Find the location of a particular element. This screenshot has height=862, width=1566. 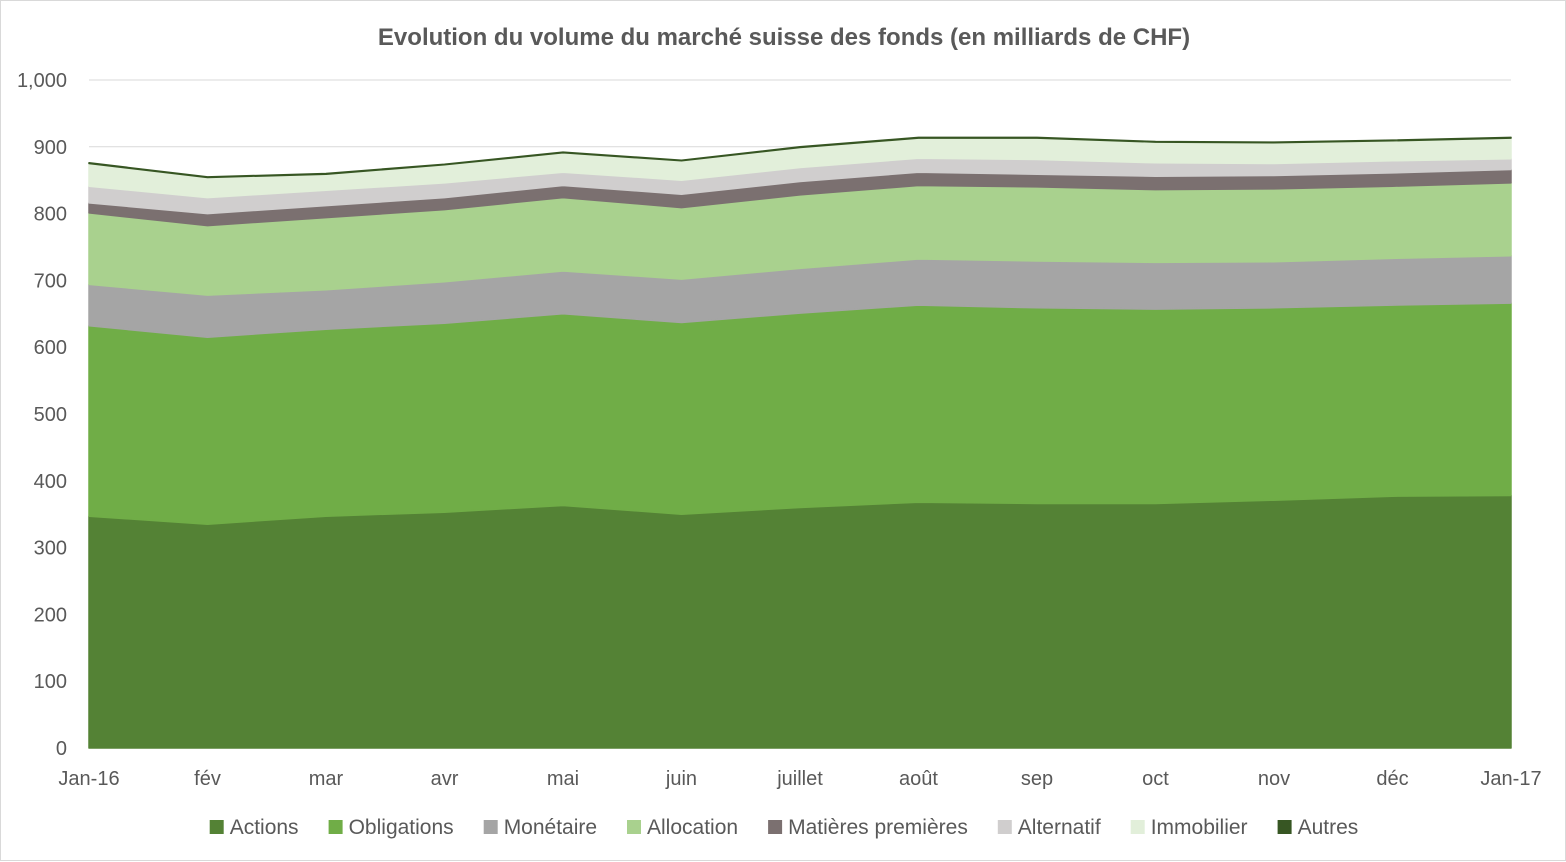

y-axis: 0 100 200 300 400 500 600 700 800 900 1,000 is located at coordinates (42, 415).